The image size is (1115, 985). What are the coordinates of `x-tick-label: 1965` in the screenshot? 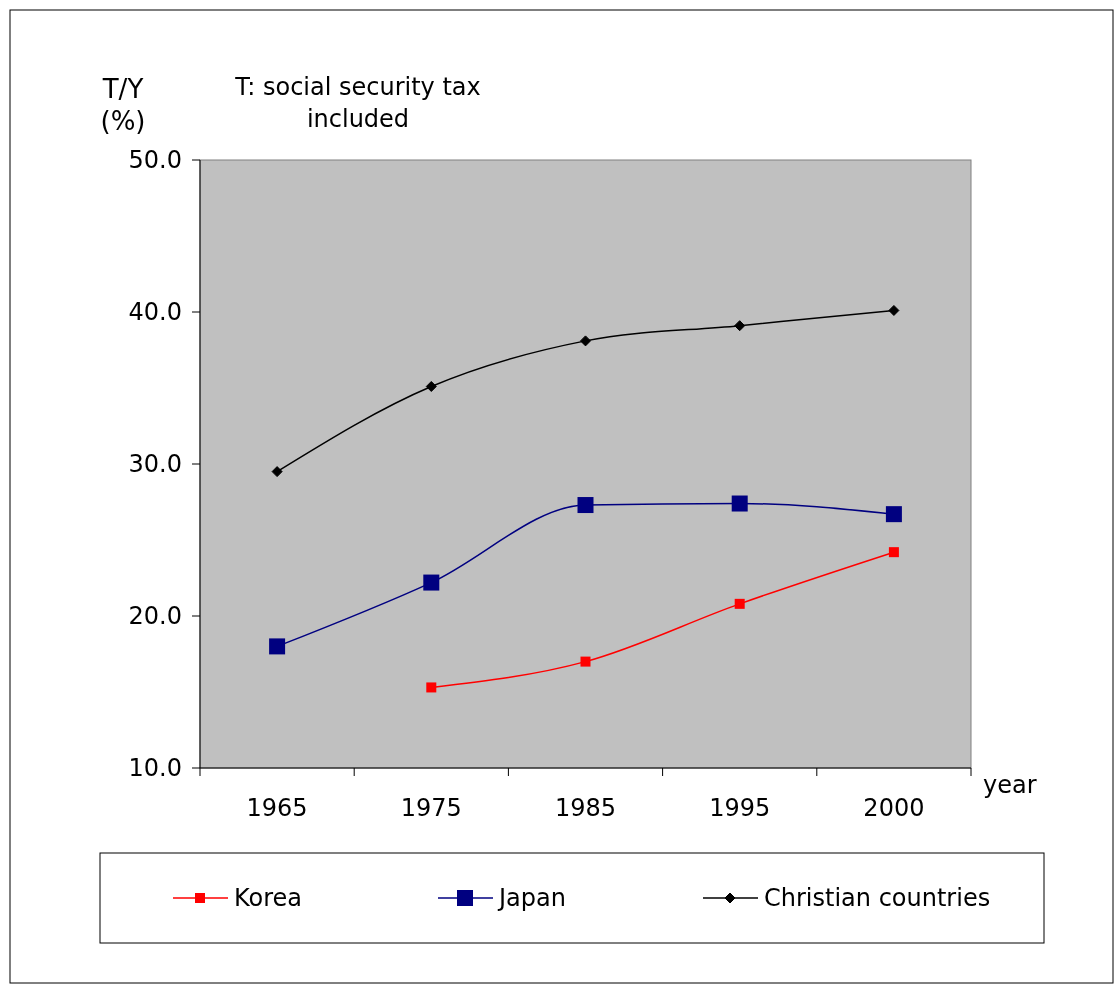 It's located at (277, 808).